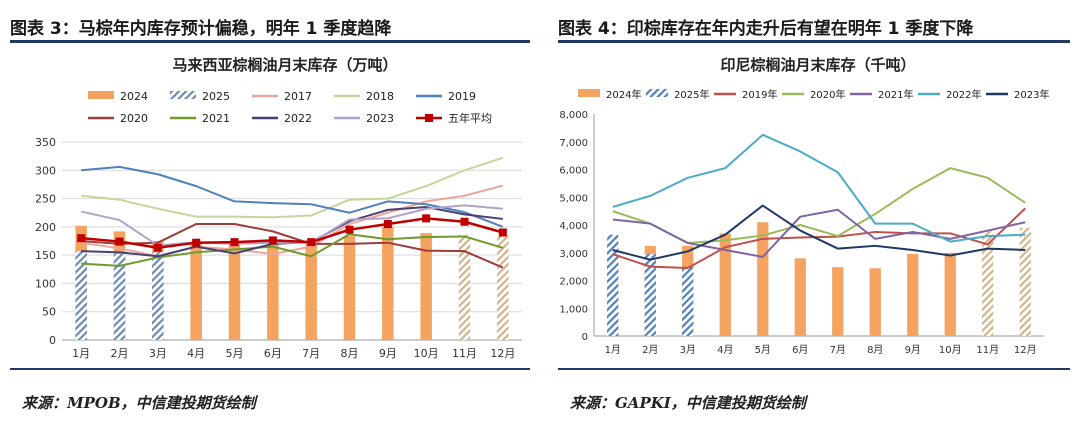 This screenshot has height=430, width=1080. Describe the element at coordinates (817, 65) in the screenshot. I see `chart-title: 印尼棕榈油月末库存（千吨）` at that location.